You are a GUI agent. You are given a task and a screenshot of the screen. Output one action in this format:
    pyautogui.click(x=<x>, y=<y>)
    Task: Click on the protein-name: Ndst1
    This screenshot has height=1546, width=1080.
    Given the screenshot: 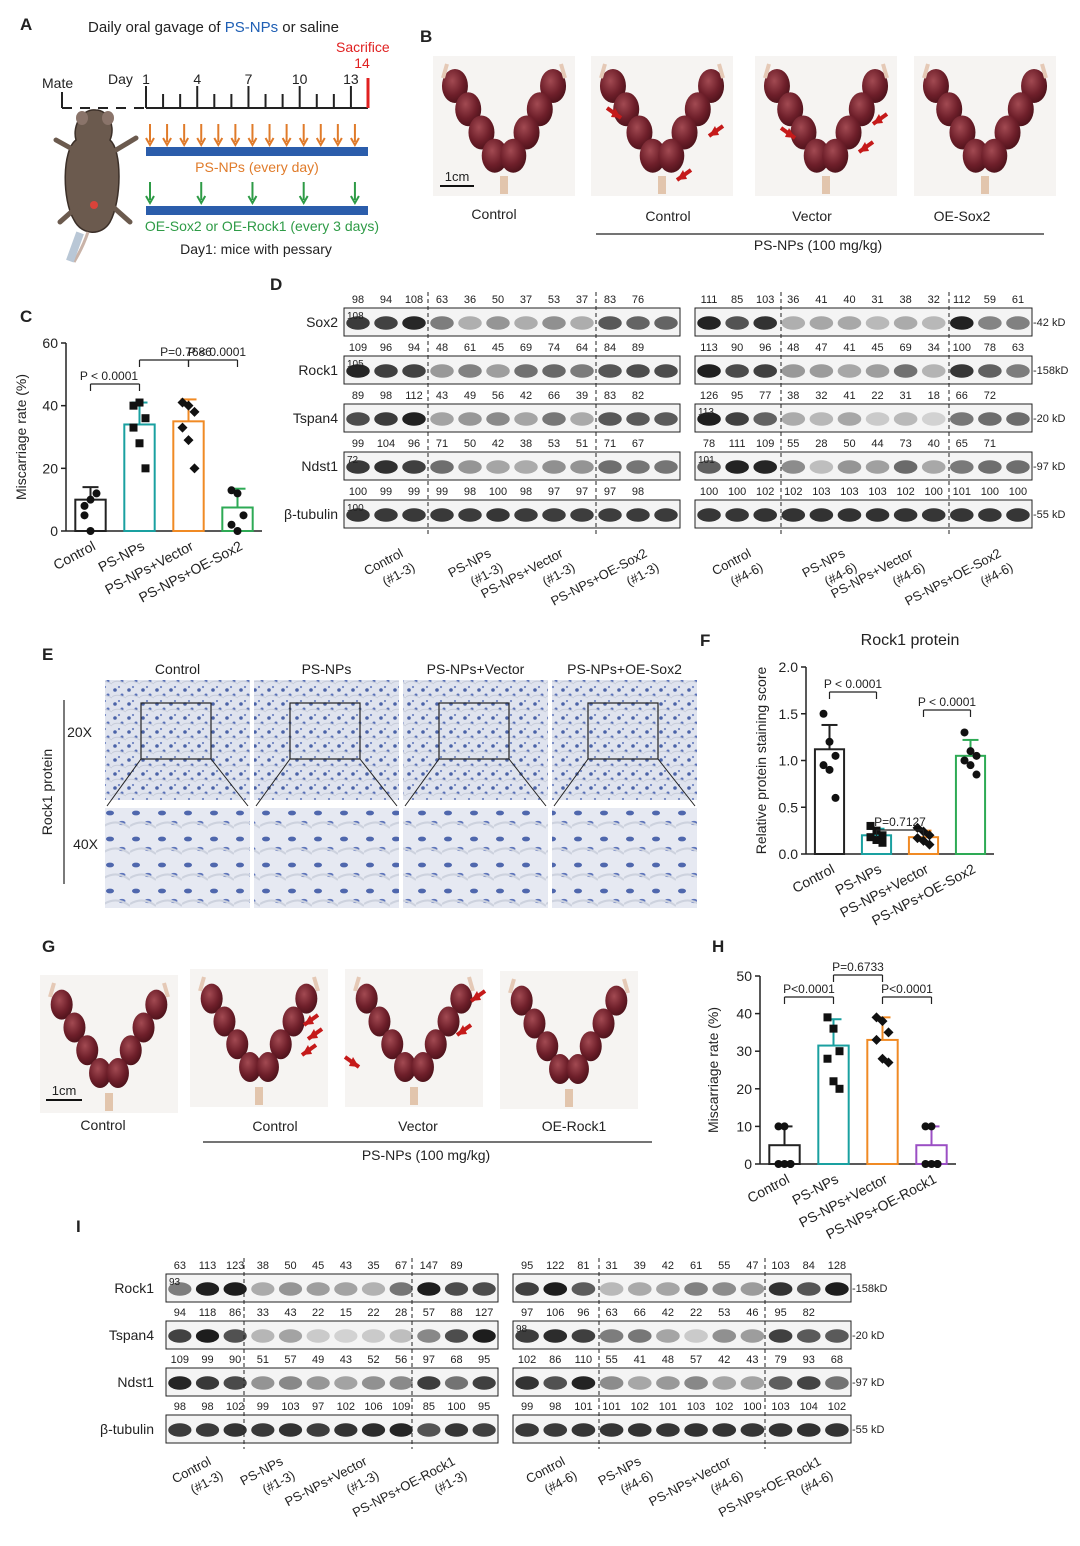 What is the action you would take?
    pyautogui.click(x=135, y=1382)
    